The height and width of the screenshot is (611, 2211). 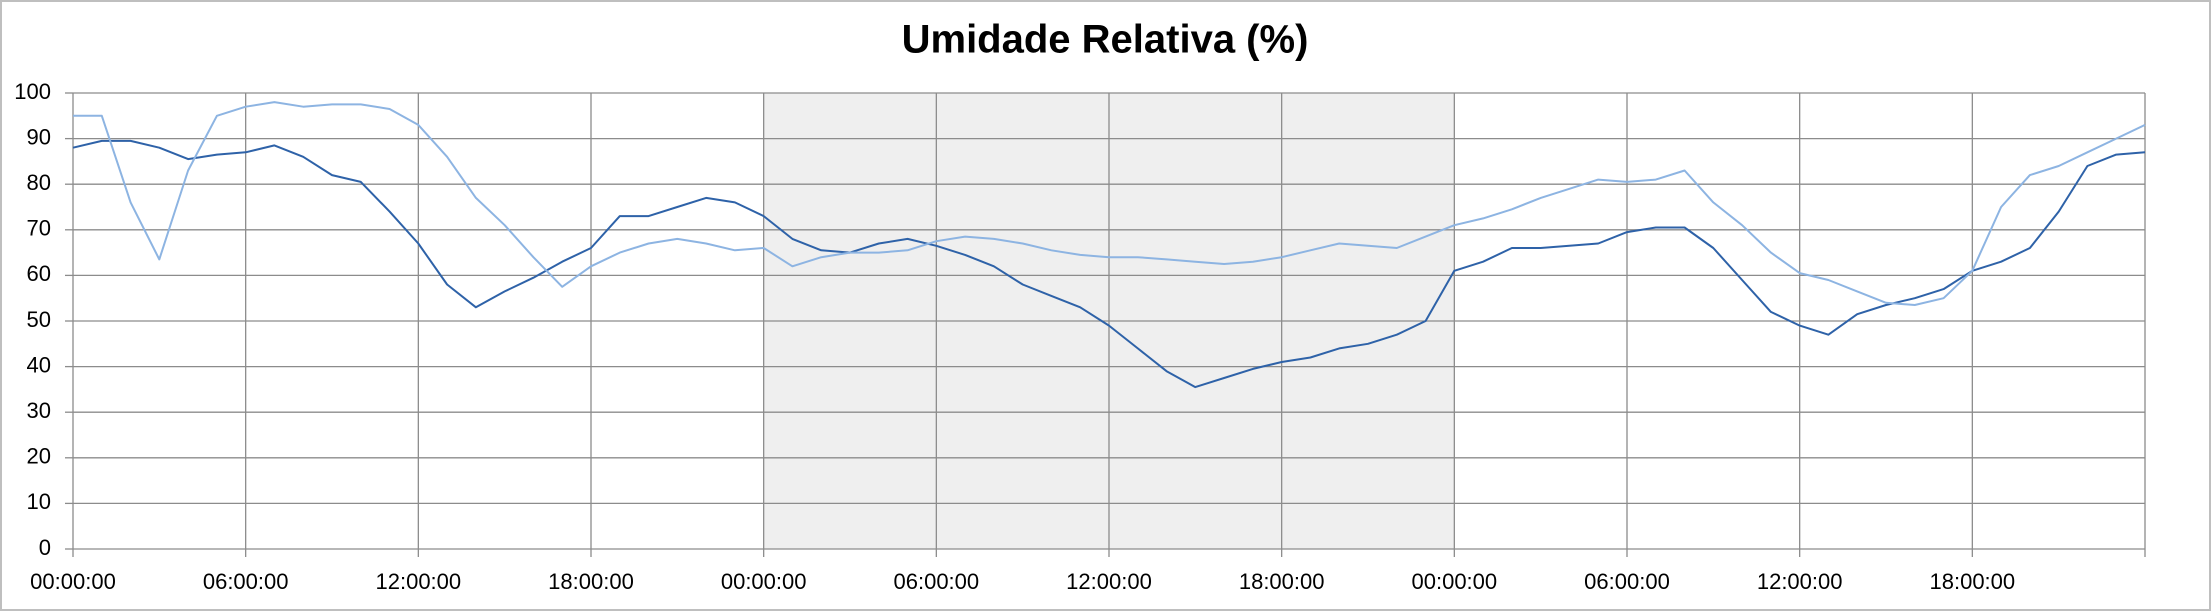 What do you see at coordinates (39, 182) in the screenshot?
I see `y-tick-label: 80` at bounding box center [39, 182].